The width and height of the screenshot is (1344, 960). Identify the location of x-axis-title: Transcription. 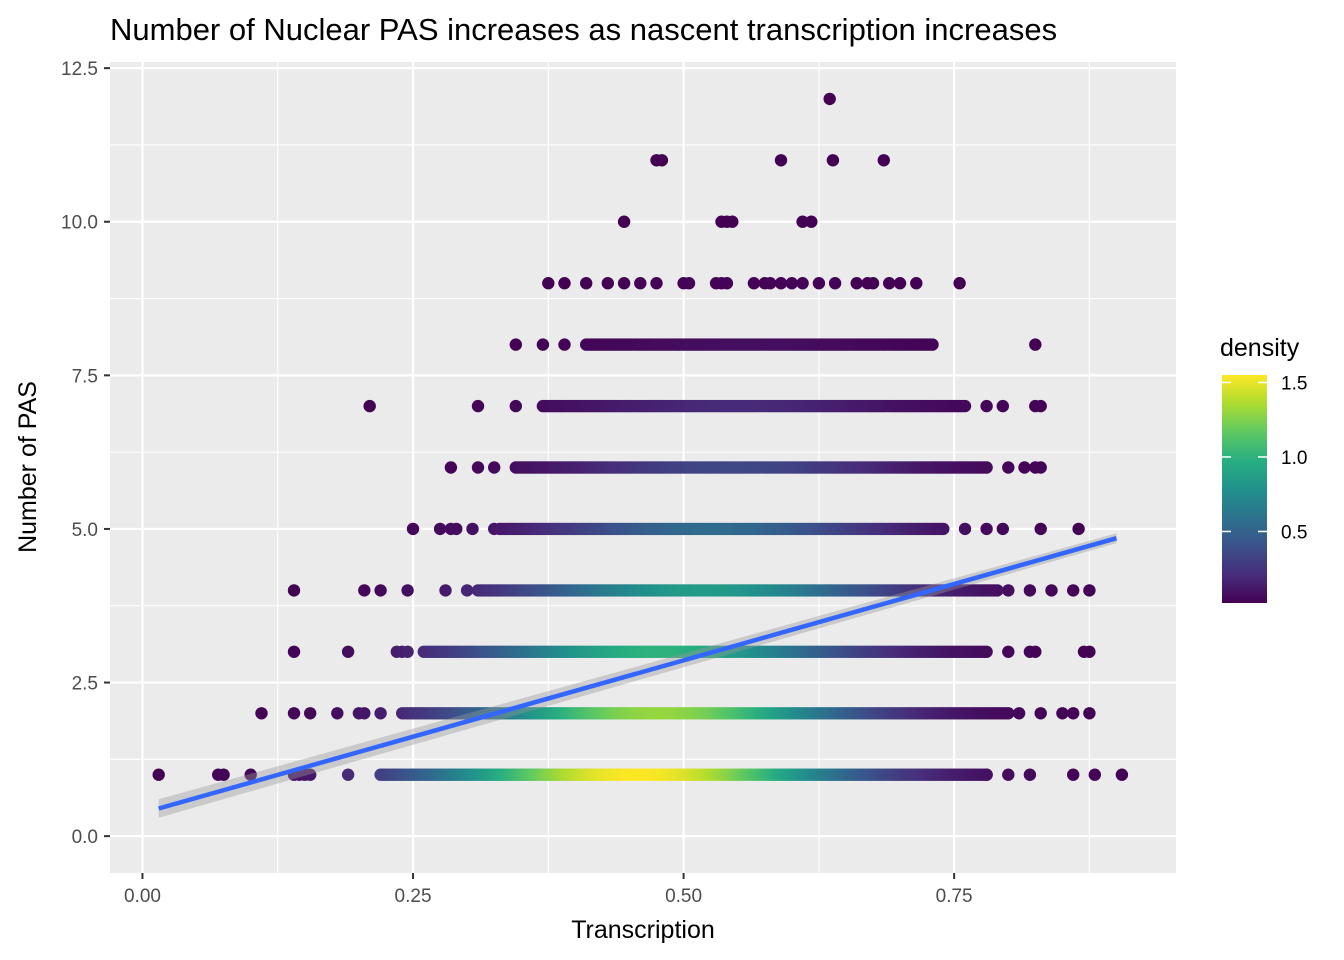
(643, 930).